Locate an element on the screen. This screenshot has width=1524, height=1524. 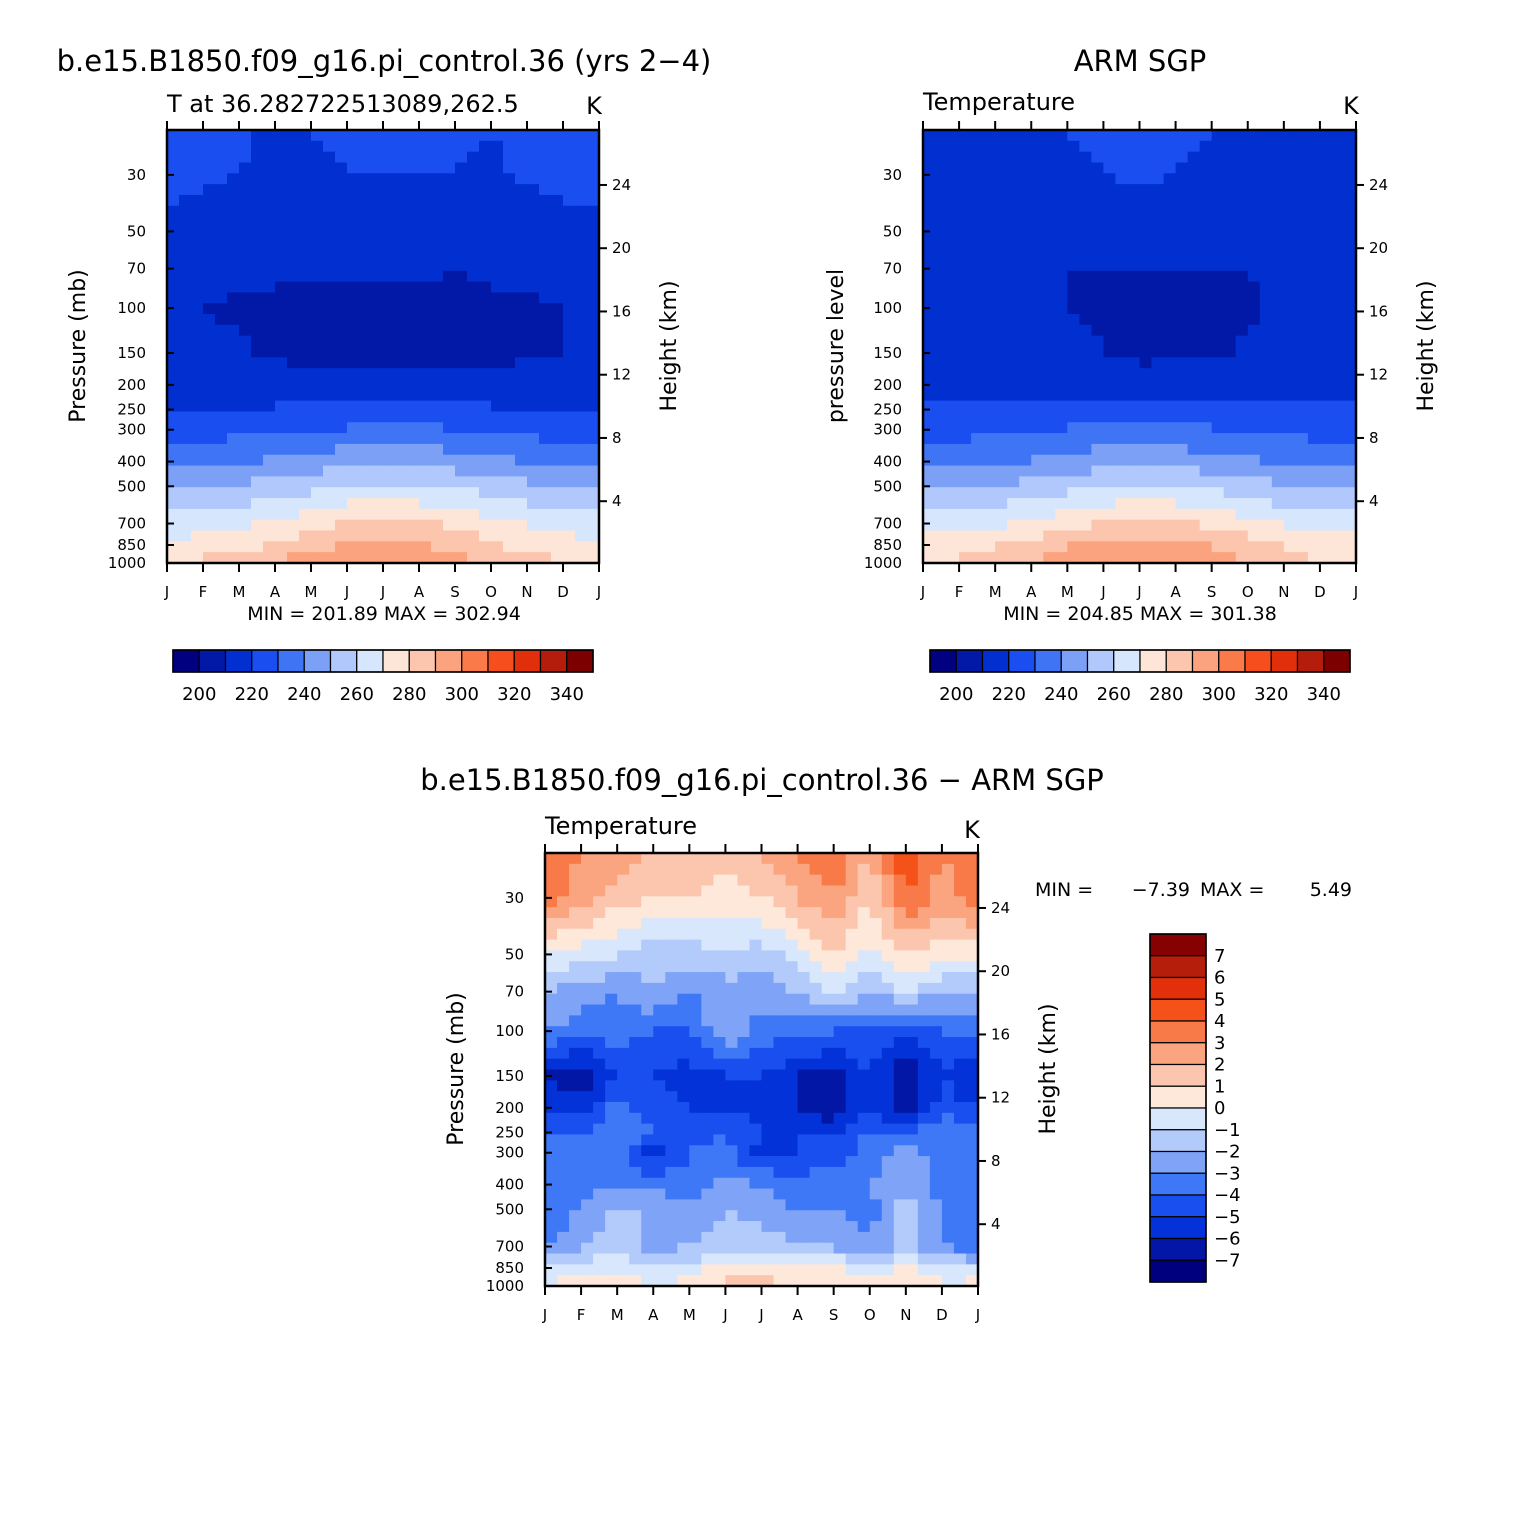
y-right-tick-label: 16 is located at coordinates (621, 311).